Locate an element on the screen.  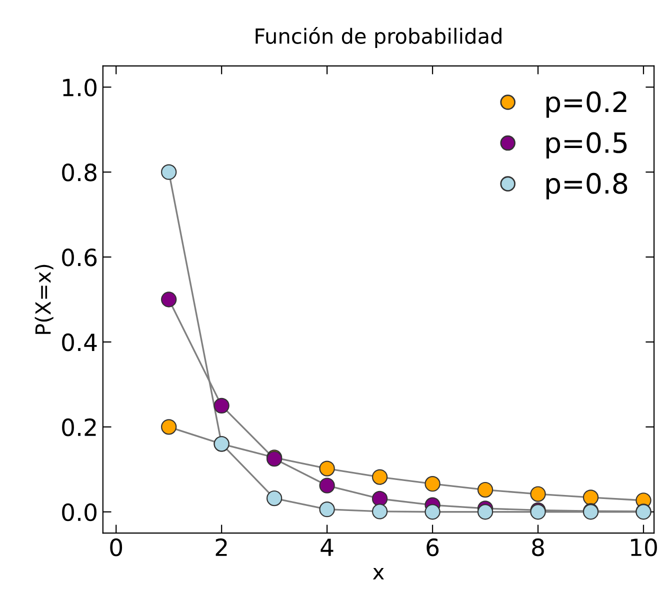
legend-label: p=0.5 is located at coordinates (586, 145).